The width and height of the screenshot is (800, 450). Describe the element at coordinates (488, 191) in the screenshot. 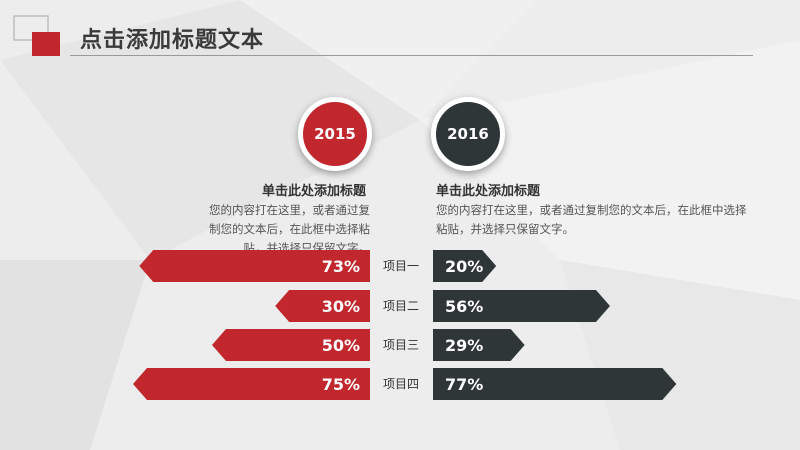

I see `section-heading-2016: 单击此处添加标题` at that location.